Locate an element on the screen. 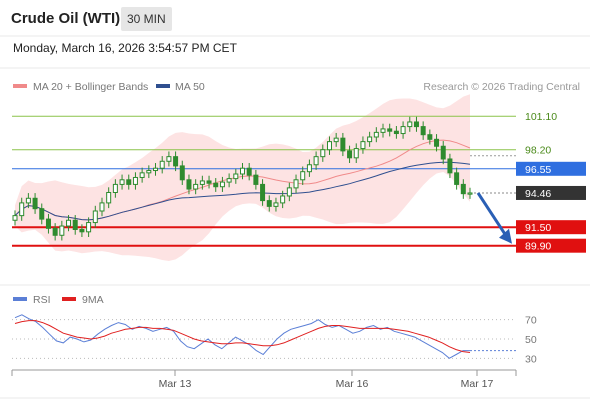 The width and height of the screenshot is (590, 400). forecast-arrow-layer is located at coordinates (494, 218).